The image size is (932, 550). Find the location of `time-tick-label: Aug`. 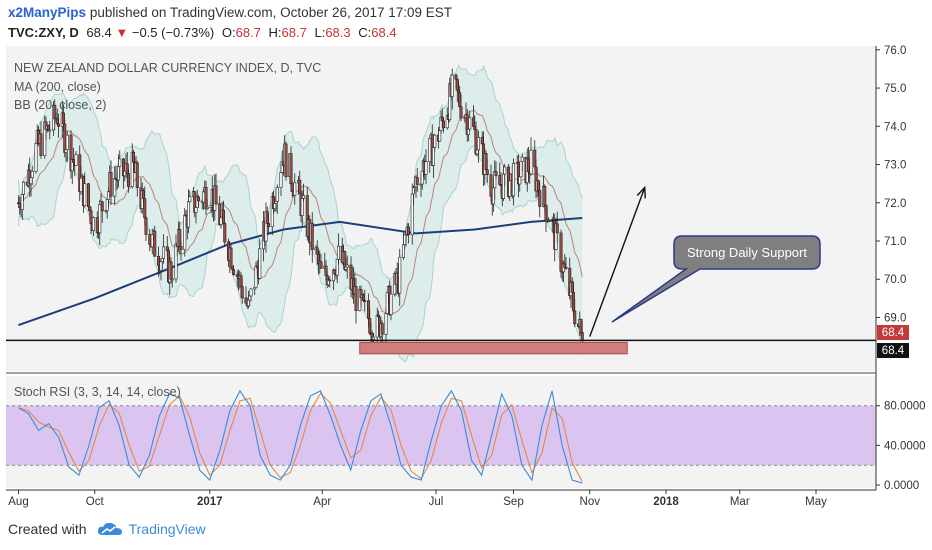

time-tick-label: Aug is located at coordinates (18, 502).